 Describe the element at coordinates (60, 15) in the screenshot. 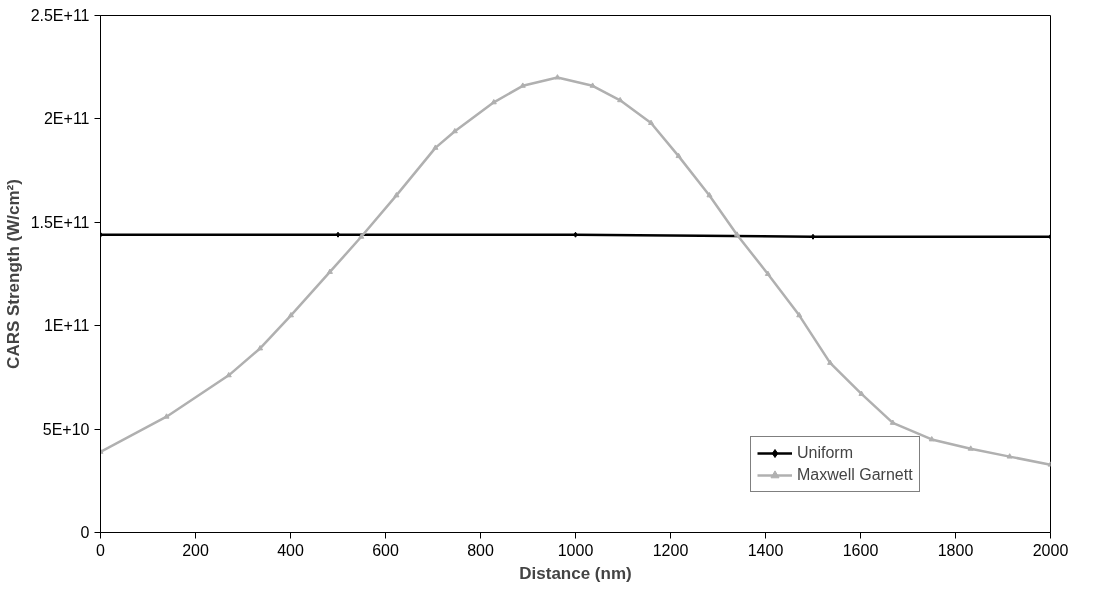

I see `y-tick-label: 2.5E+11` at that location.